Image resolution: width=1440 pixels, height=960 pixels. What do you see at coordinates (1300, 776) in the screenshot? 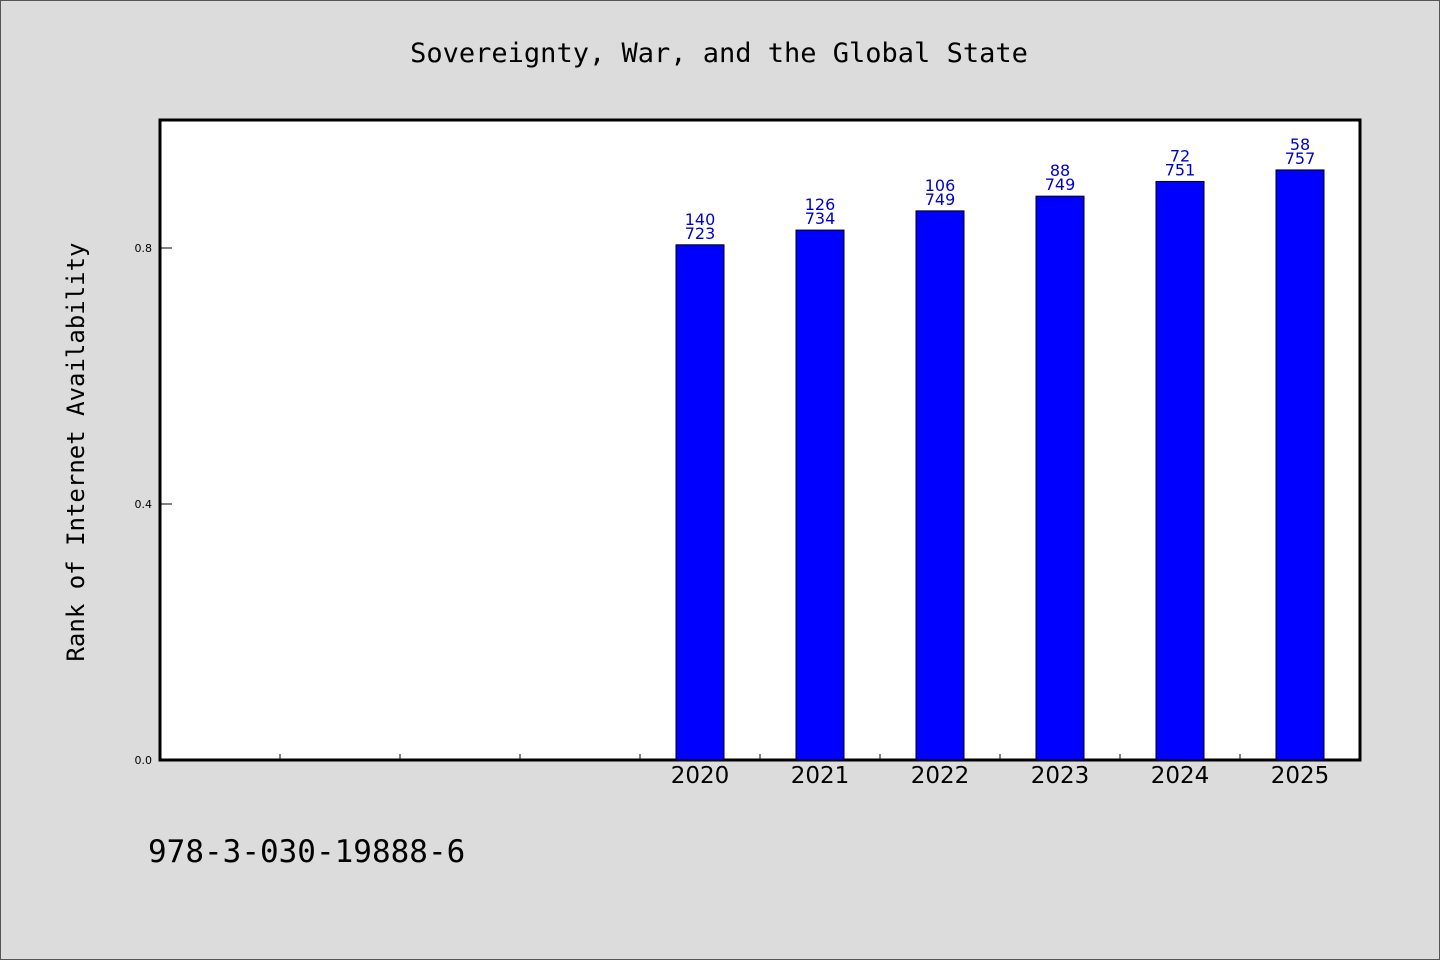
I see `x-tick-label: 2025` at bounding box center [1300, 776].